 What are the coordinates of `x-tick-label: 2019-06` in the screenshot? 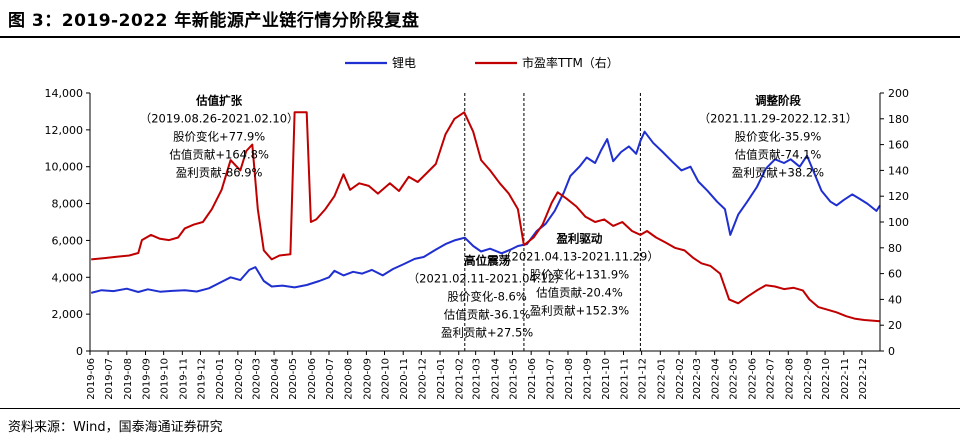 It's located at (91, 379).